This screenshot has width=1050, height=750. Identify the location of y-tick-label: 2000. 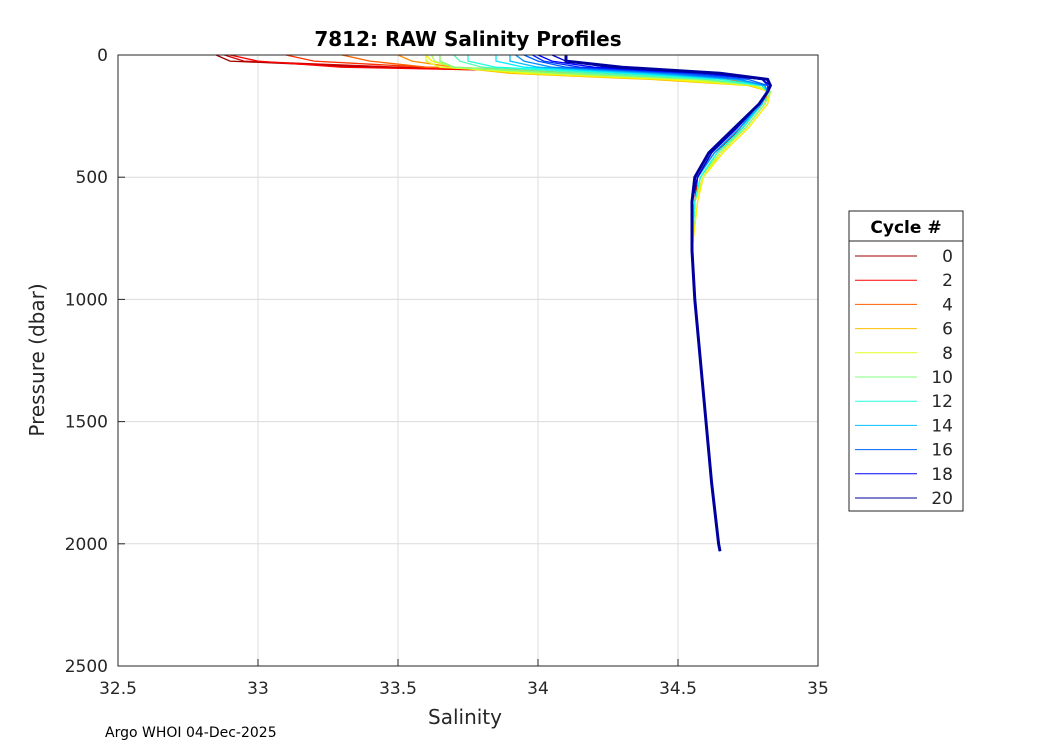
(86, 545).